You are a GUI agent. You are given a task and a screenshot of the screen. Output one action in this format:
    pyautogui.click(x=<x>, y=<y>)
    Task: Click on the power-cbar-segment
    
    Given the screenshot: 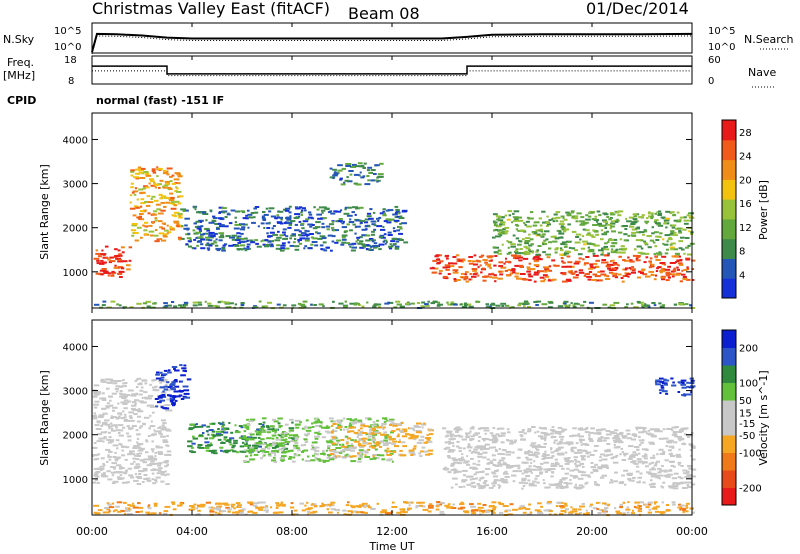 What is the action you would take?
    pyautogui.click(x=729, y=169)
    